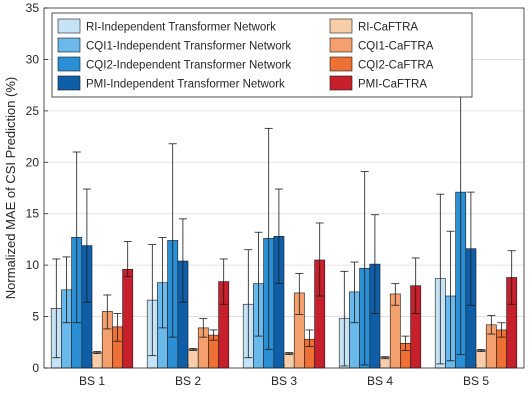  Describe the element at coordinates (37, 188) in the screenshot. I see `y-axis-ticks: 0 5 10 15 20 25 30 35` at that location.